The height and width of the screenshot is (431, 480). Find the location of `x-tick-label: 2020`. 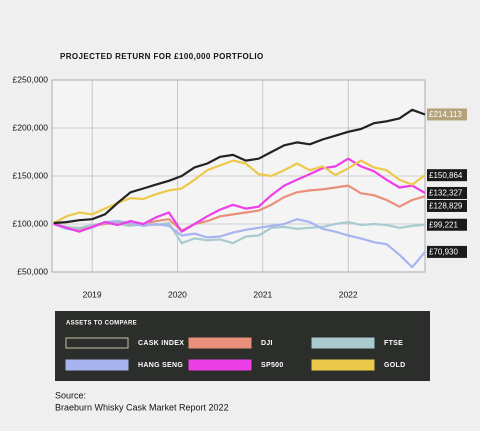

x-tick-label: 2020 is located at coordinates (177, 294).